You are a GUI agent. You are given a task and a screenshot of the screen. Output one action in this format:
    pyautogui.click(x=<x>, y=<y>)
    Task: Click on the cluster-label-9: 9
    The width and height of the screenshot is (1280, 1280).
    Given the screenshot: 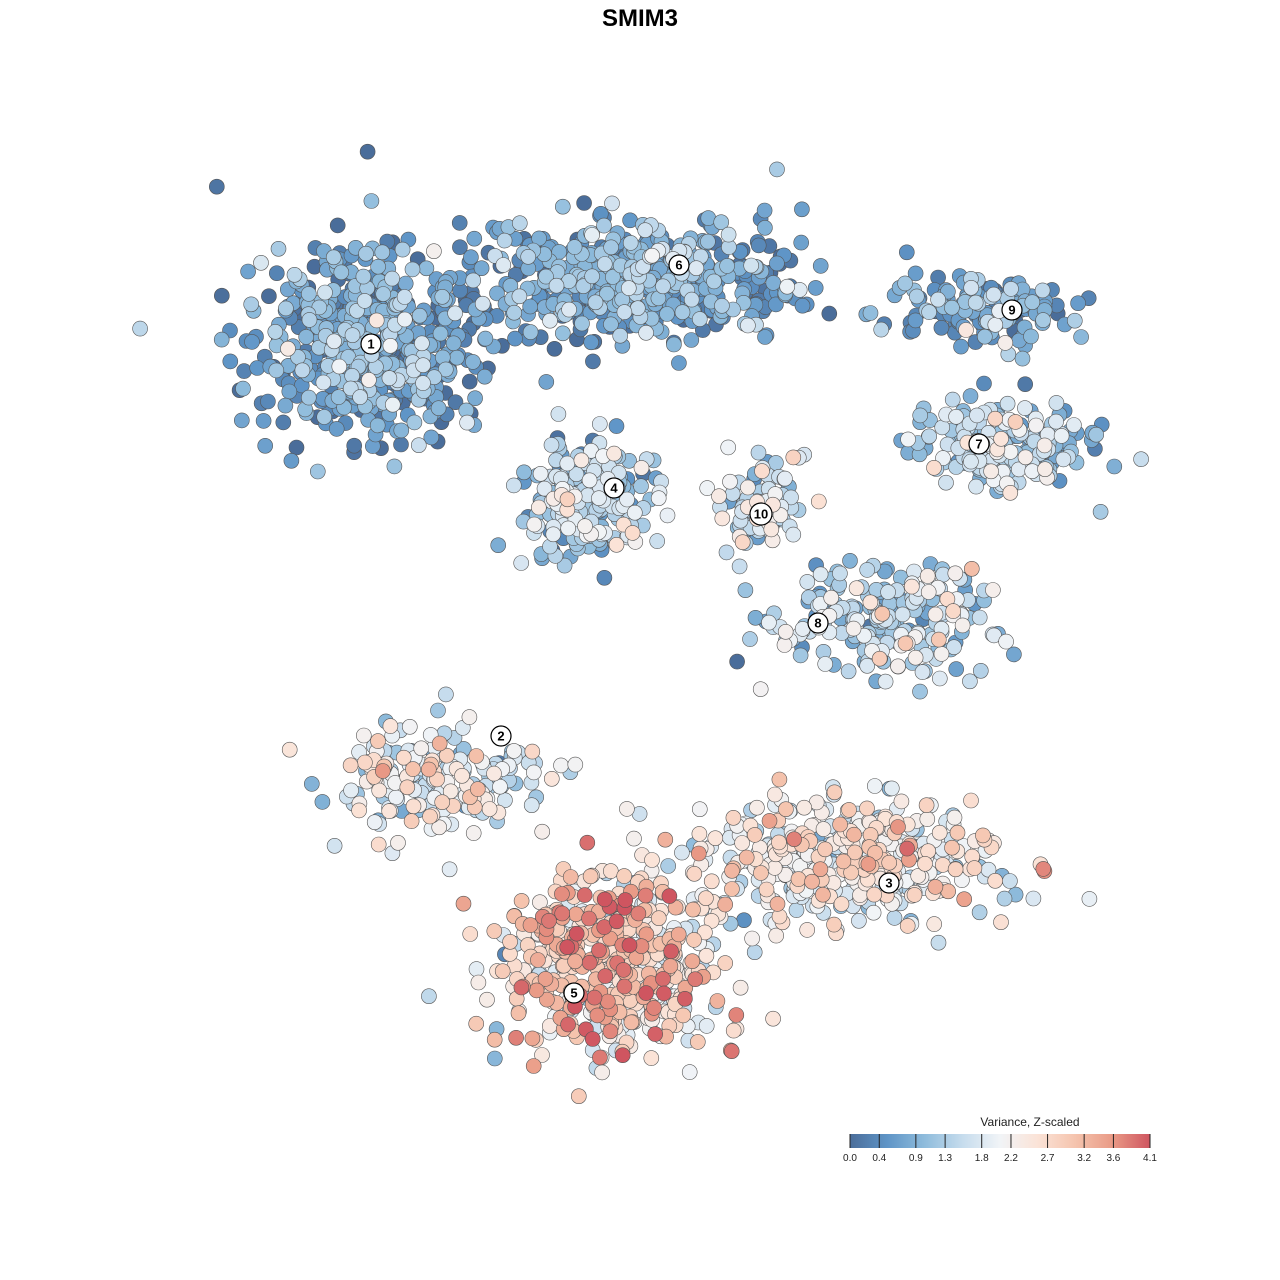 What is the action you would take?
    pyautogui.click(x=1012, y=310)
    